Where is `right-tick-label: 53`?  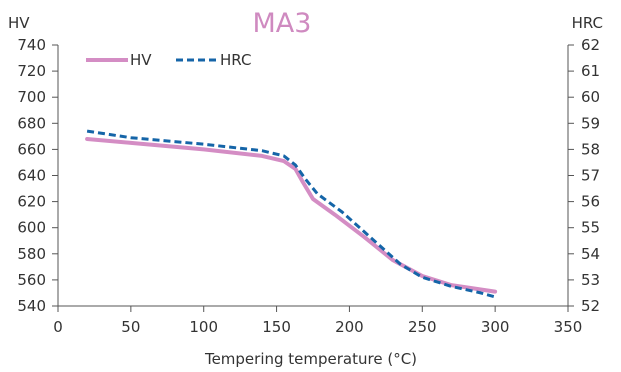
right-tick-label: 53 is located at coordinates (590, 280).